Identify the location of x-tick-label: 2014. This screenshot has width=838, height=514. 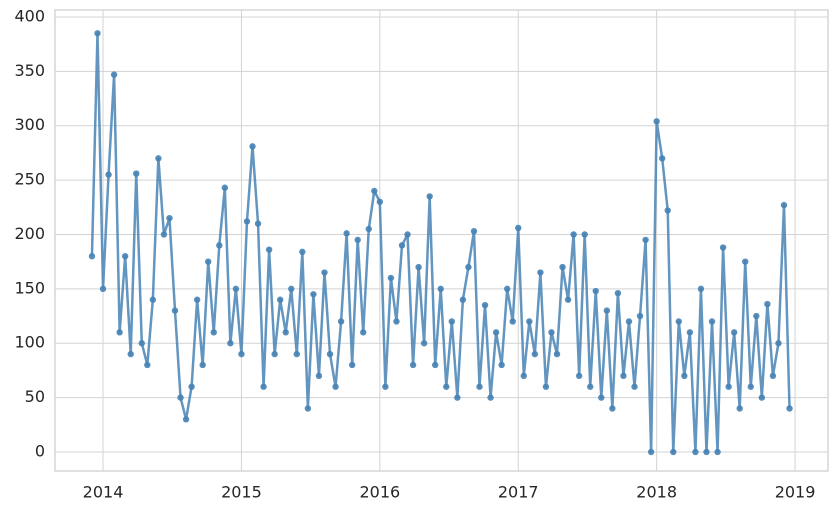
(103, 492).